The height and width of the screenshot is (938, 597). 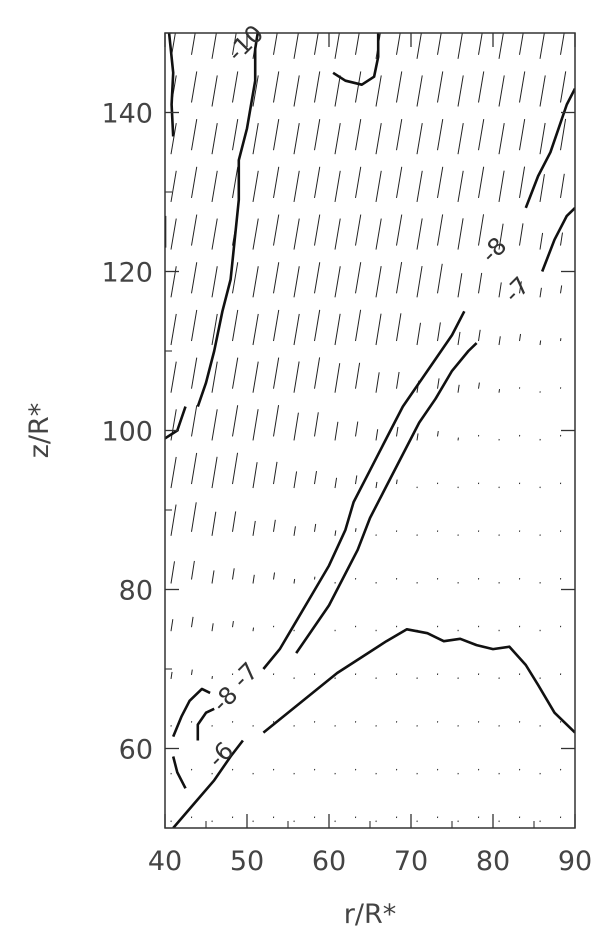 What do you see at coordinates (127, 114) in the screenshot?
I see `y-tick-label: 140` at bounding box center [127, 114].